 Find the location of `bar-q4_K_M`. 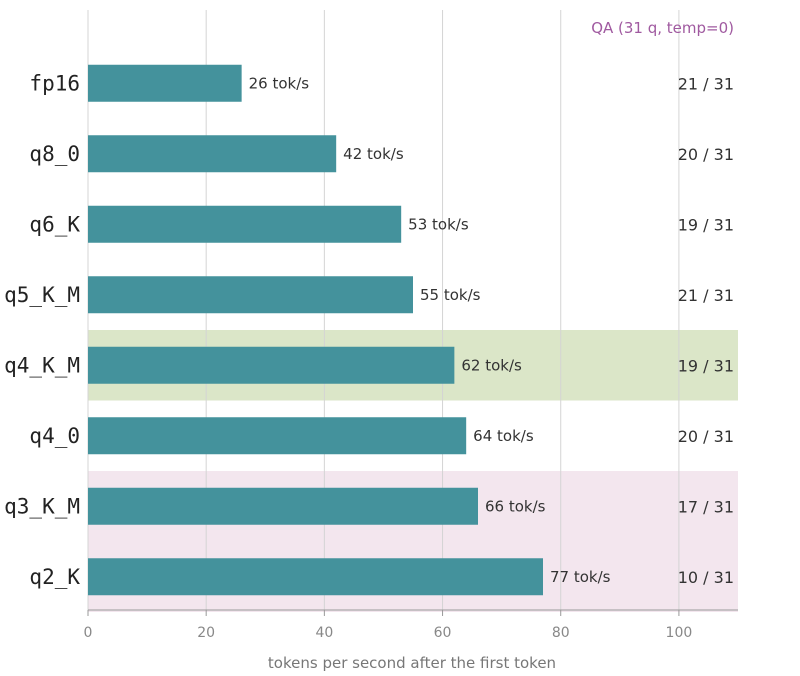

bar-q4_K_M is located at coordinates (271, 365).